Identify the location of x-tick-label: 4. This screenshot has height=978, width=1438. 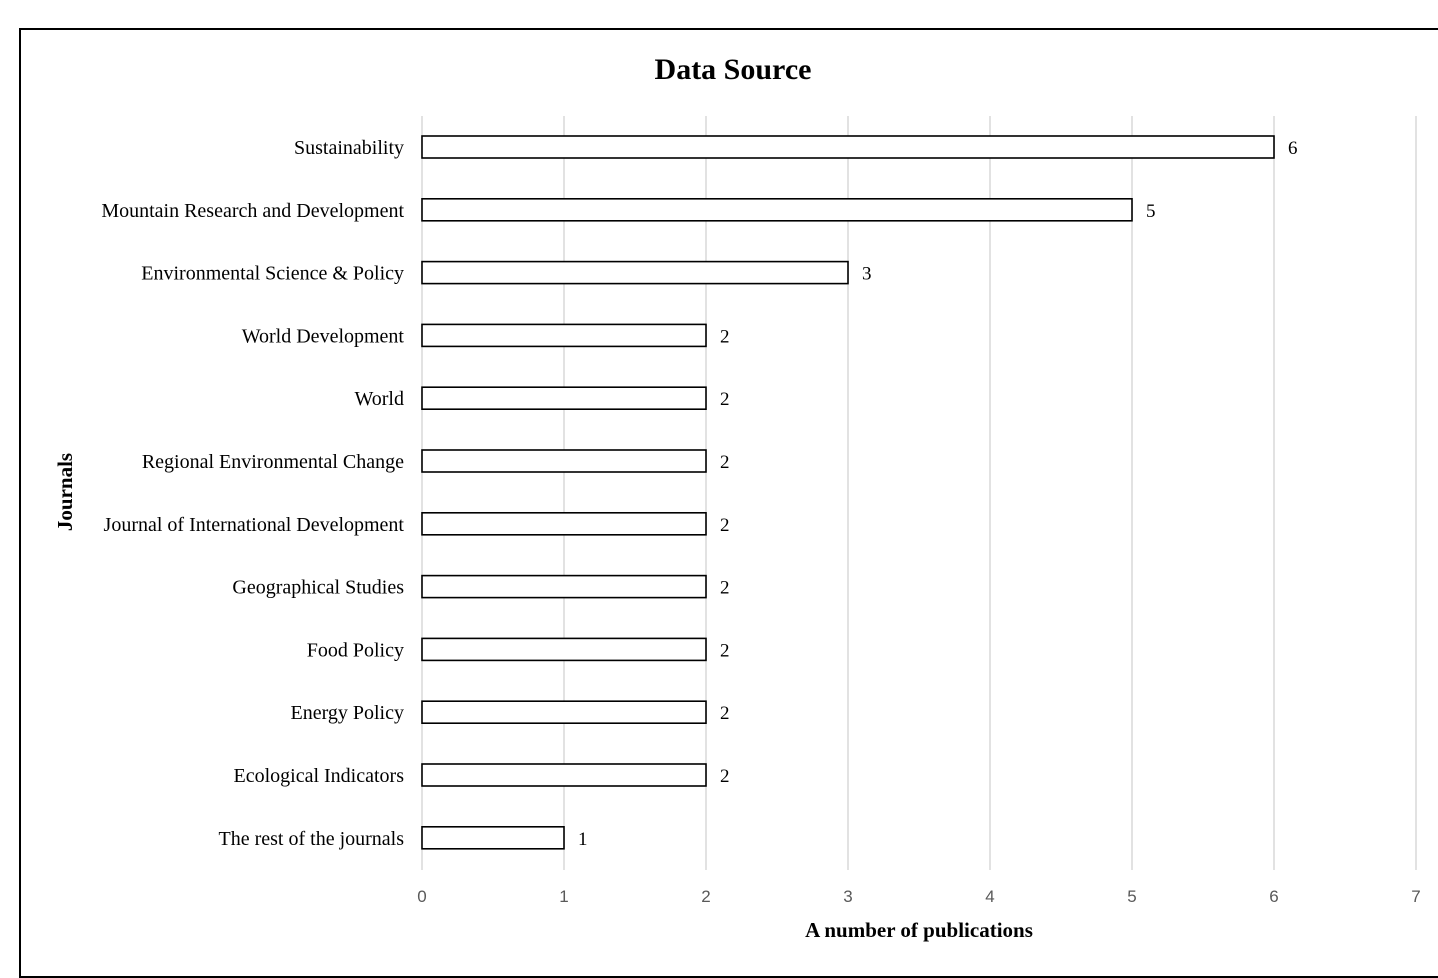
(989, 896).